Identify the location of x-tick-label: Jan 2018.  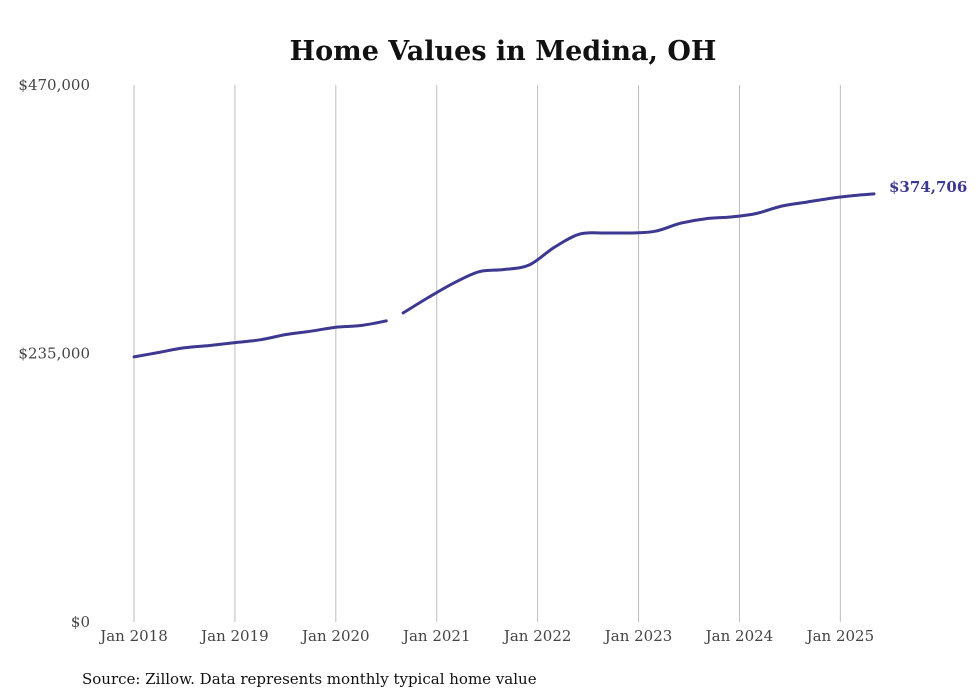
(133, 636).